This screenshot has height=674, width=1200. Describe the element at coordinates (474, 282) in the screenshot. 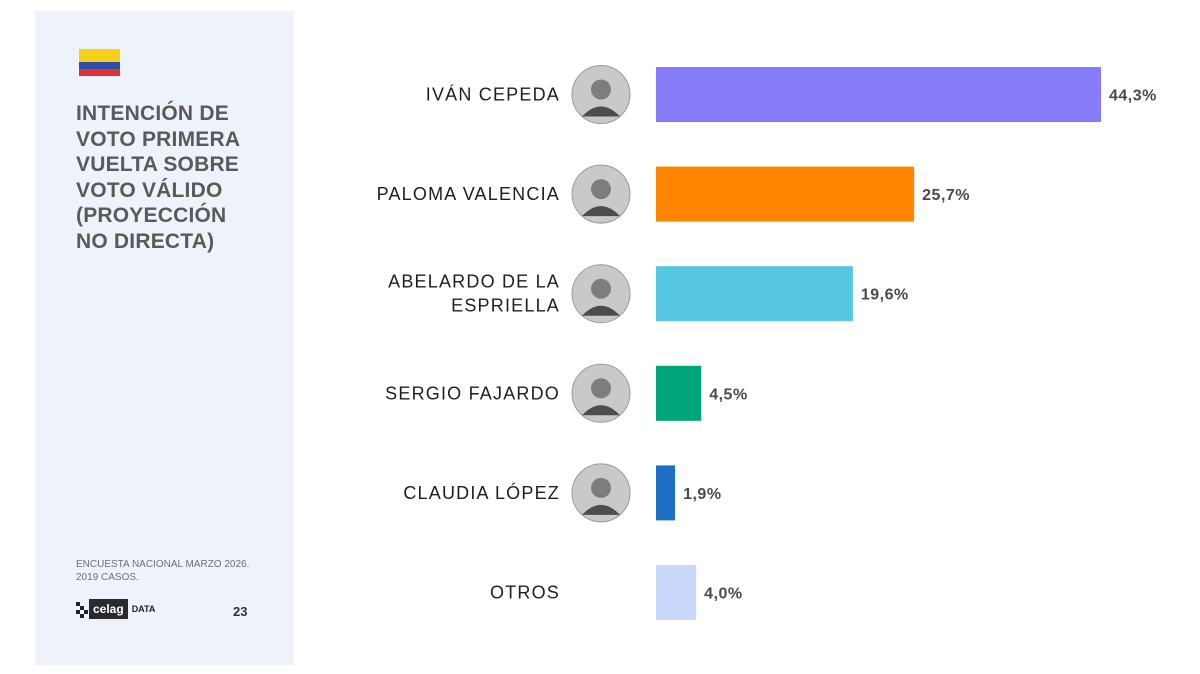

I see `category-label-2-line-0: ABELARDO DE LA` at that location.